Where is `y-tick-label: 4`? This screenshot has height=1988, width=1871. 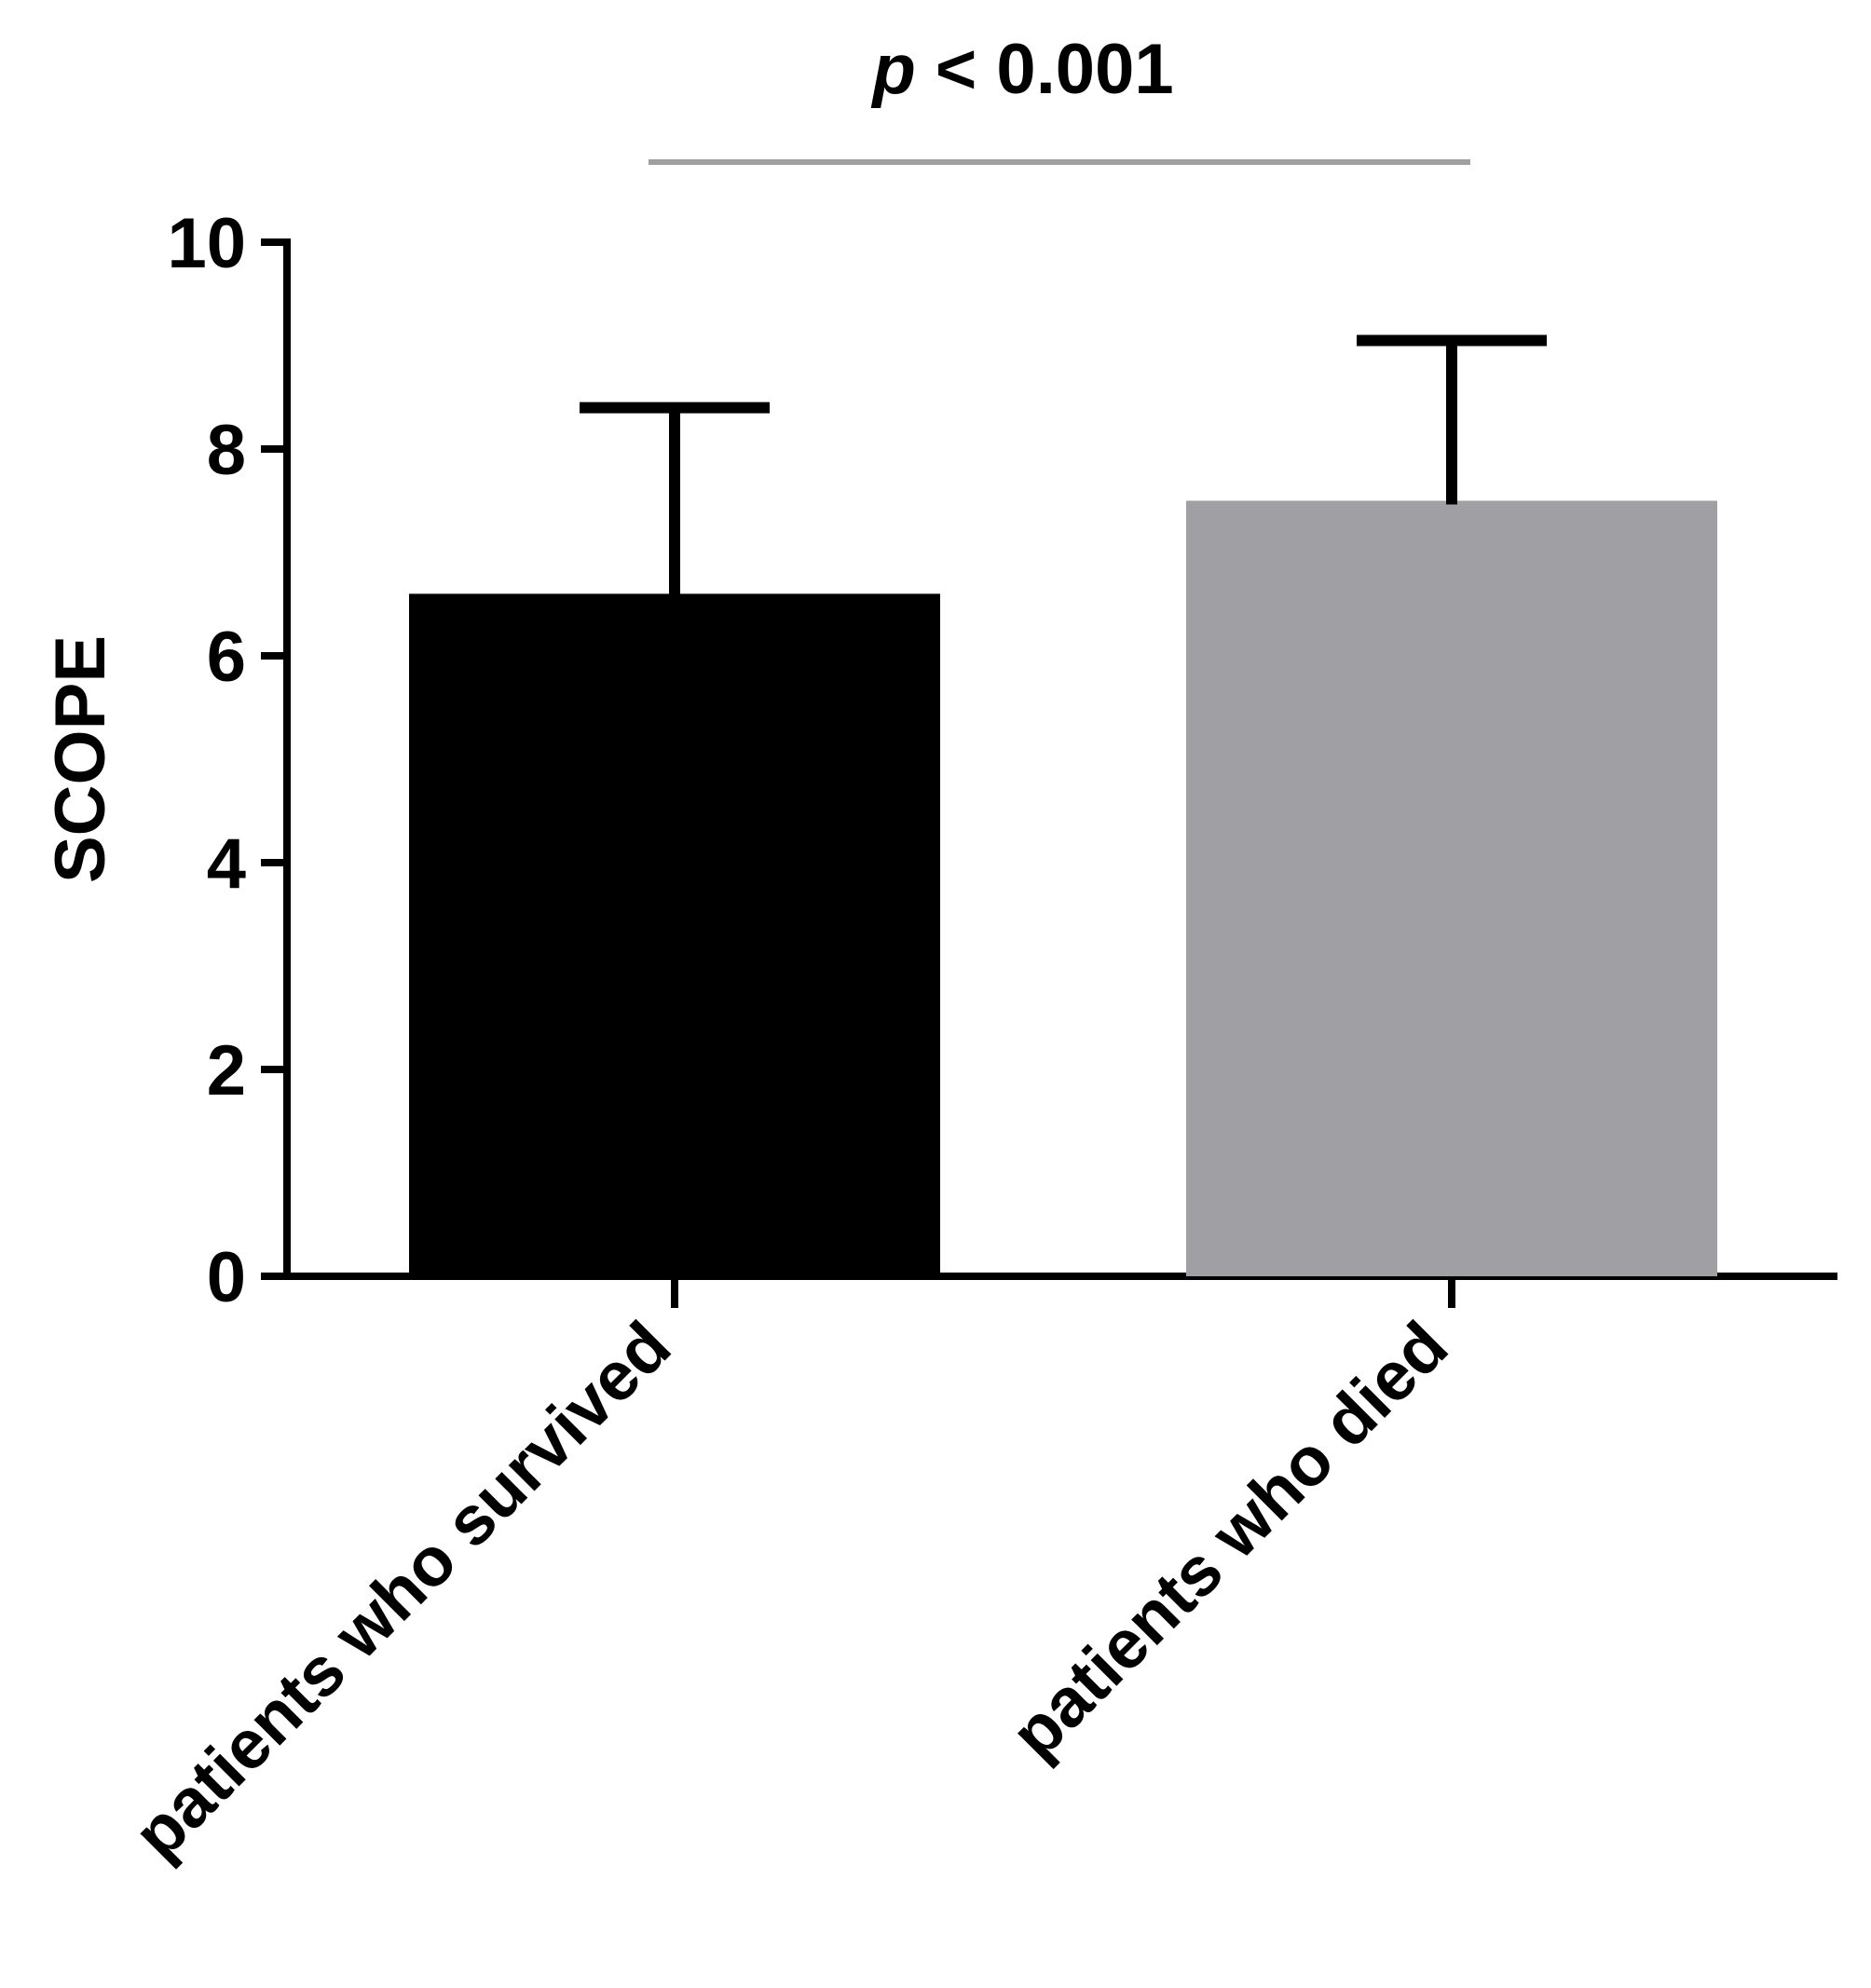 y-tick-label: 4 is located at coordinates (226, 864).